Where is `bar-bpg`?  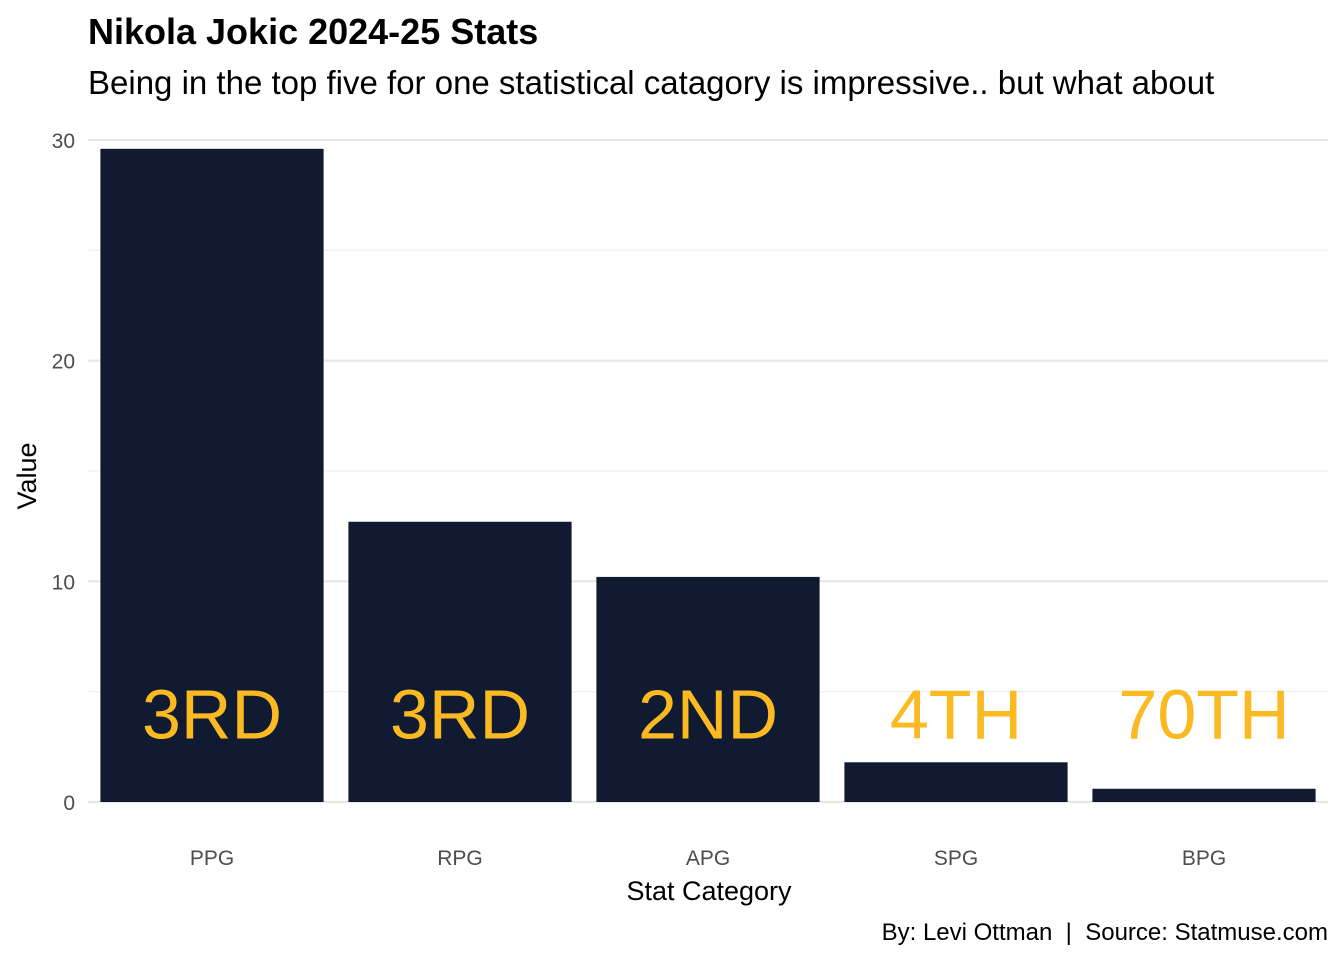
bar-bpg is located at coordinates (1204, 795).